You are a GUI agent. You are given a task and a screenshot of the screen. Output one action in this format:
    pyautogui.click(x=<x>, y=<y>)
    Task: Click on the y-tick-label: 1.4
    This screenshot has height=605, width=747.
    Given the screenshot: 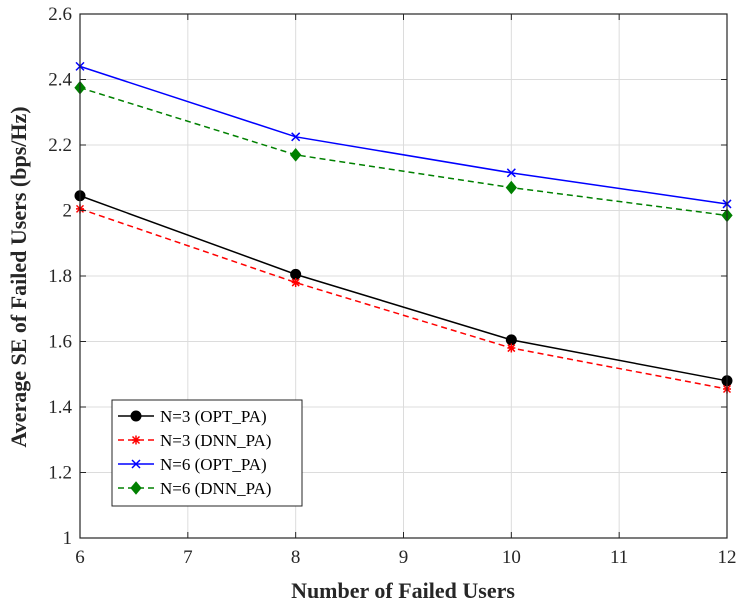 What is the action you would take?
    pyautogui.click(x=60, y=407)
    